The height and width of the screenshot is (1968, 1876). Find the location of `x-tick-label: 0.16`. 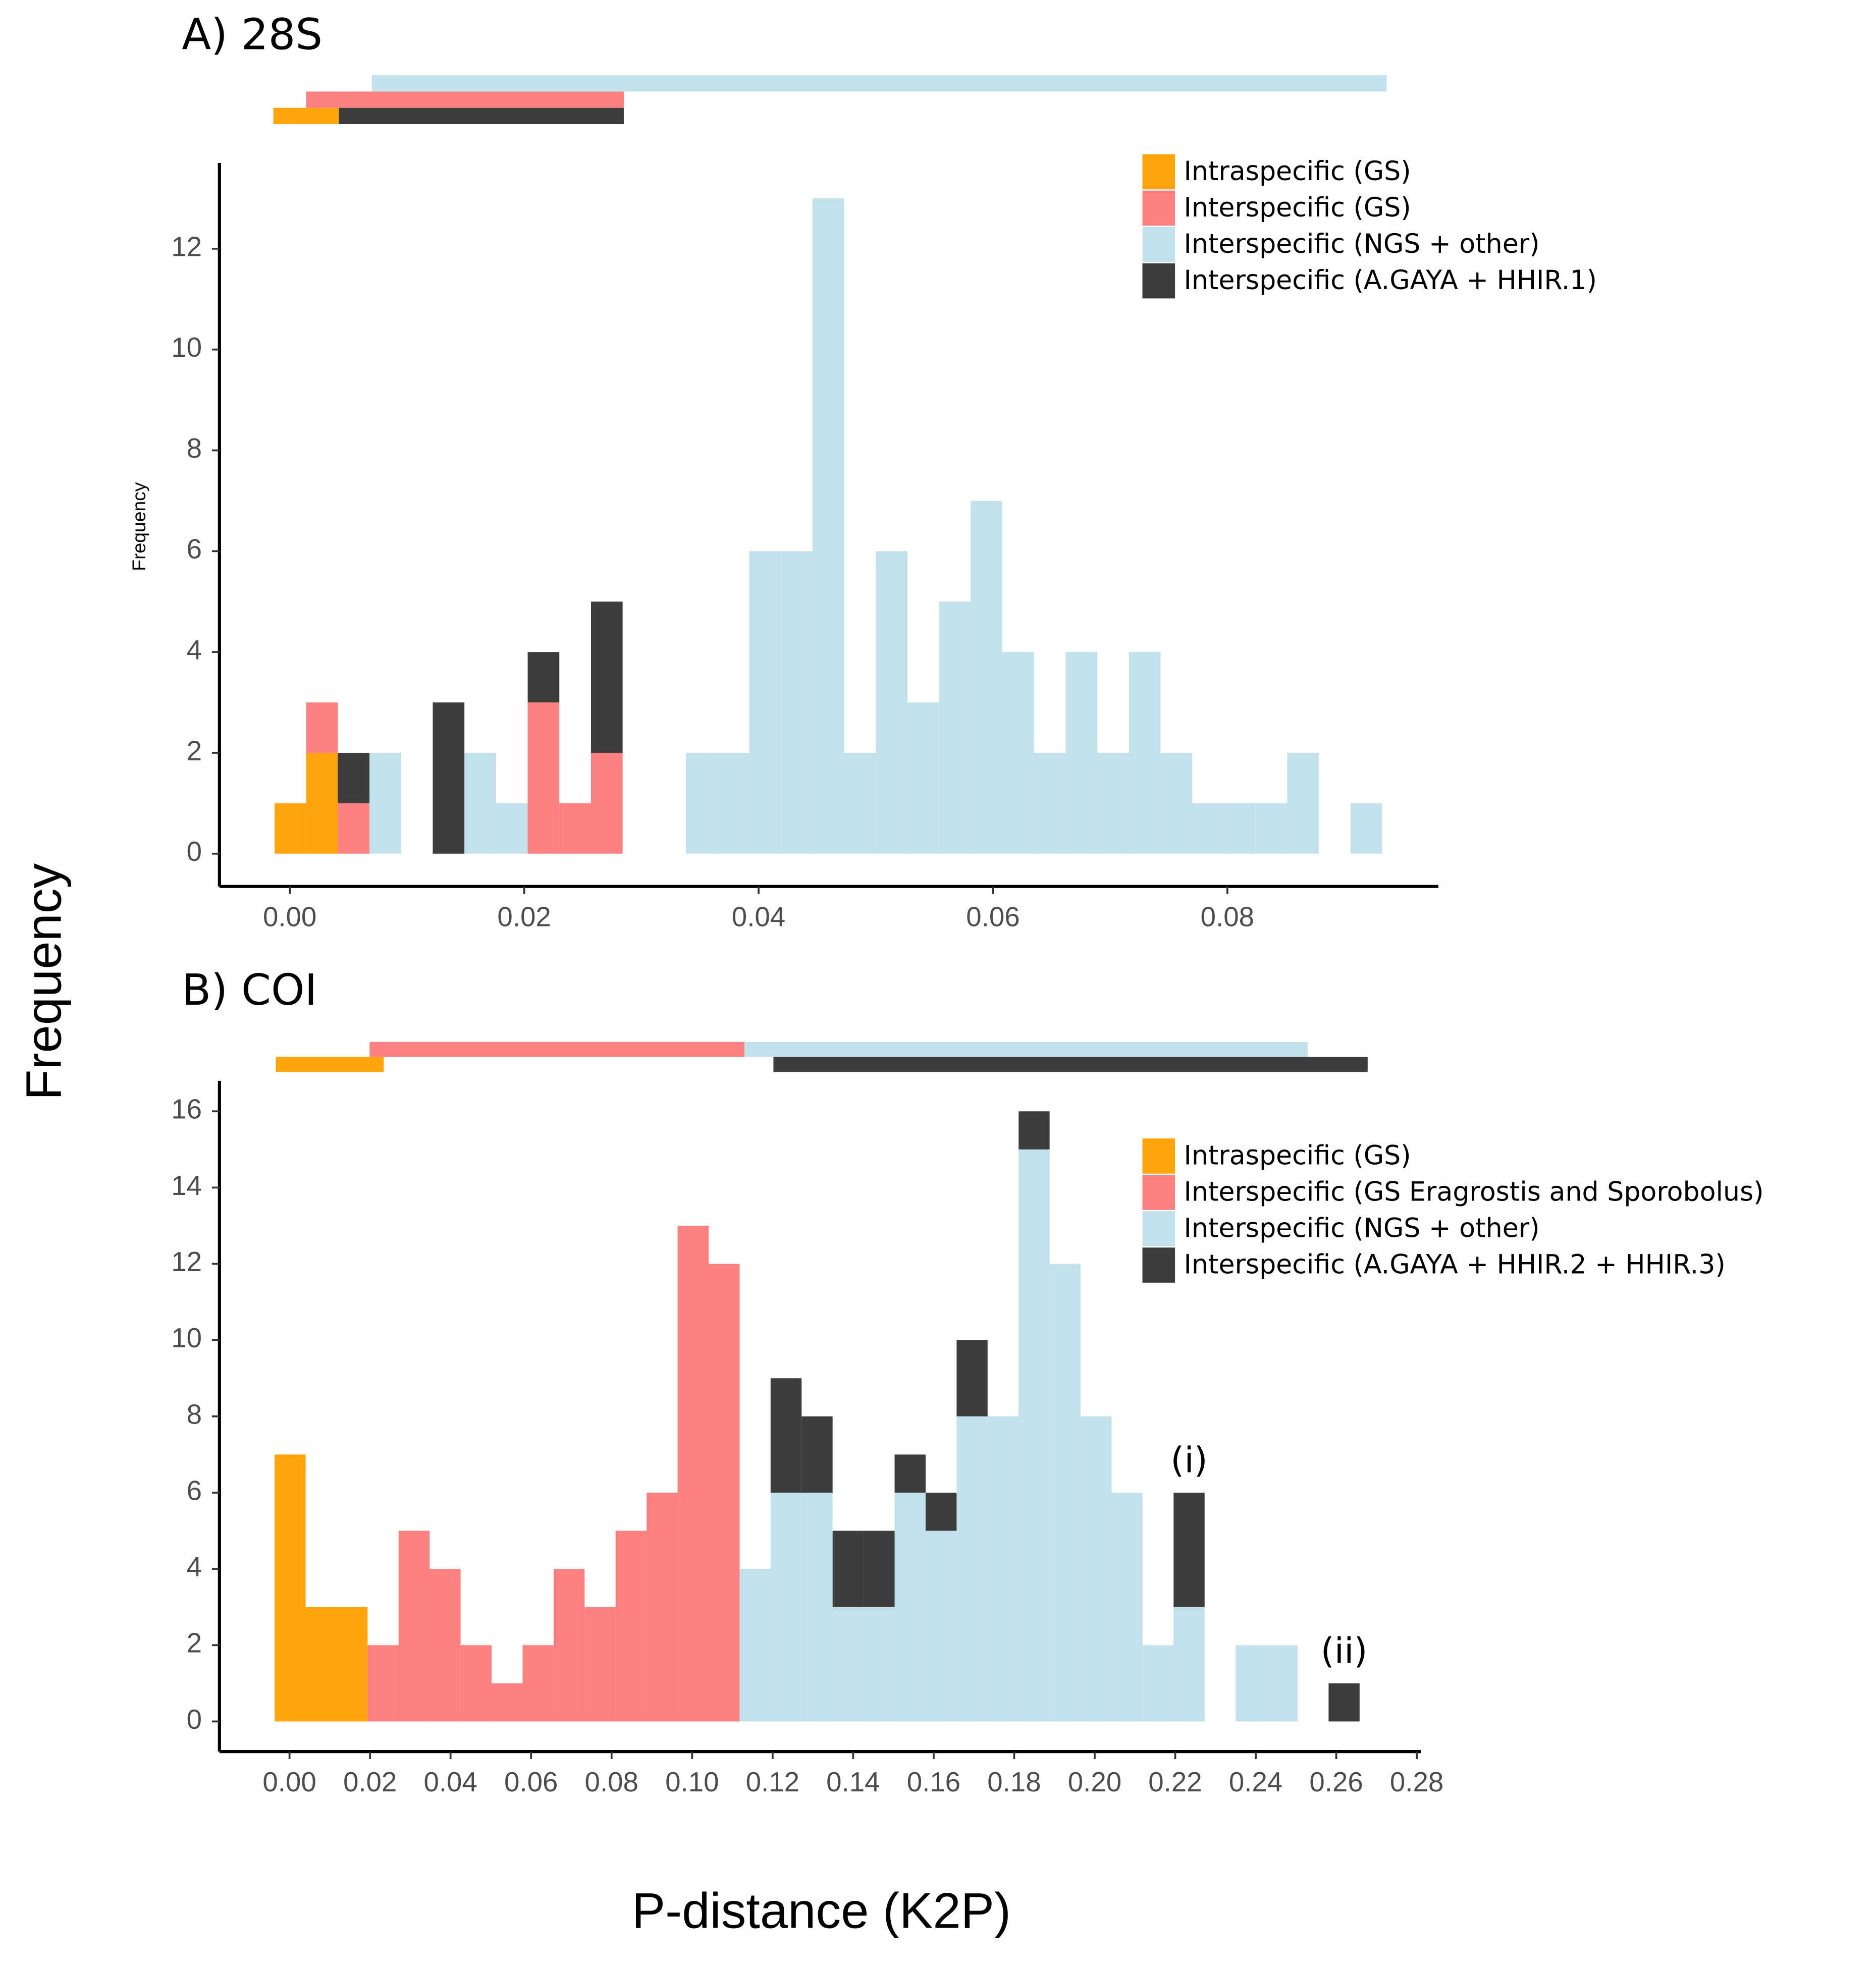

x-tick-label: 0.16 is located at coordinates (934, 1782).